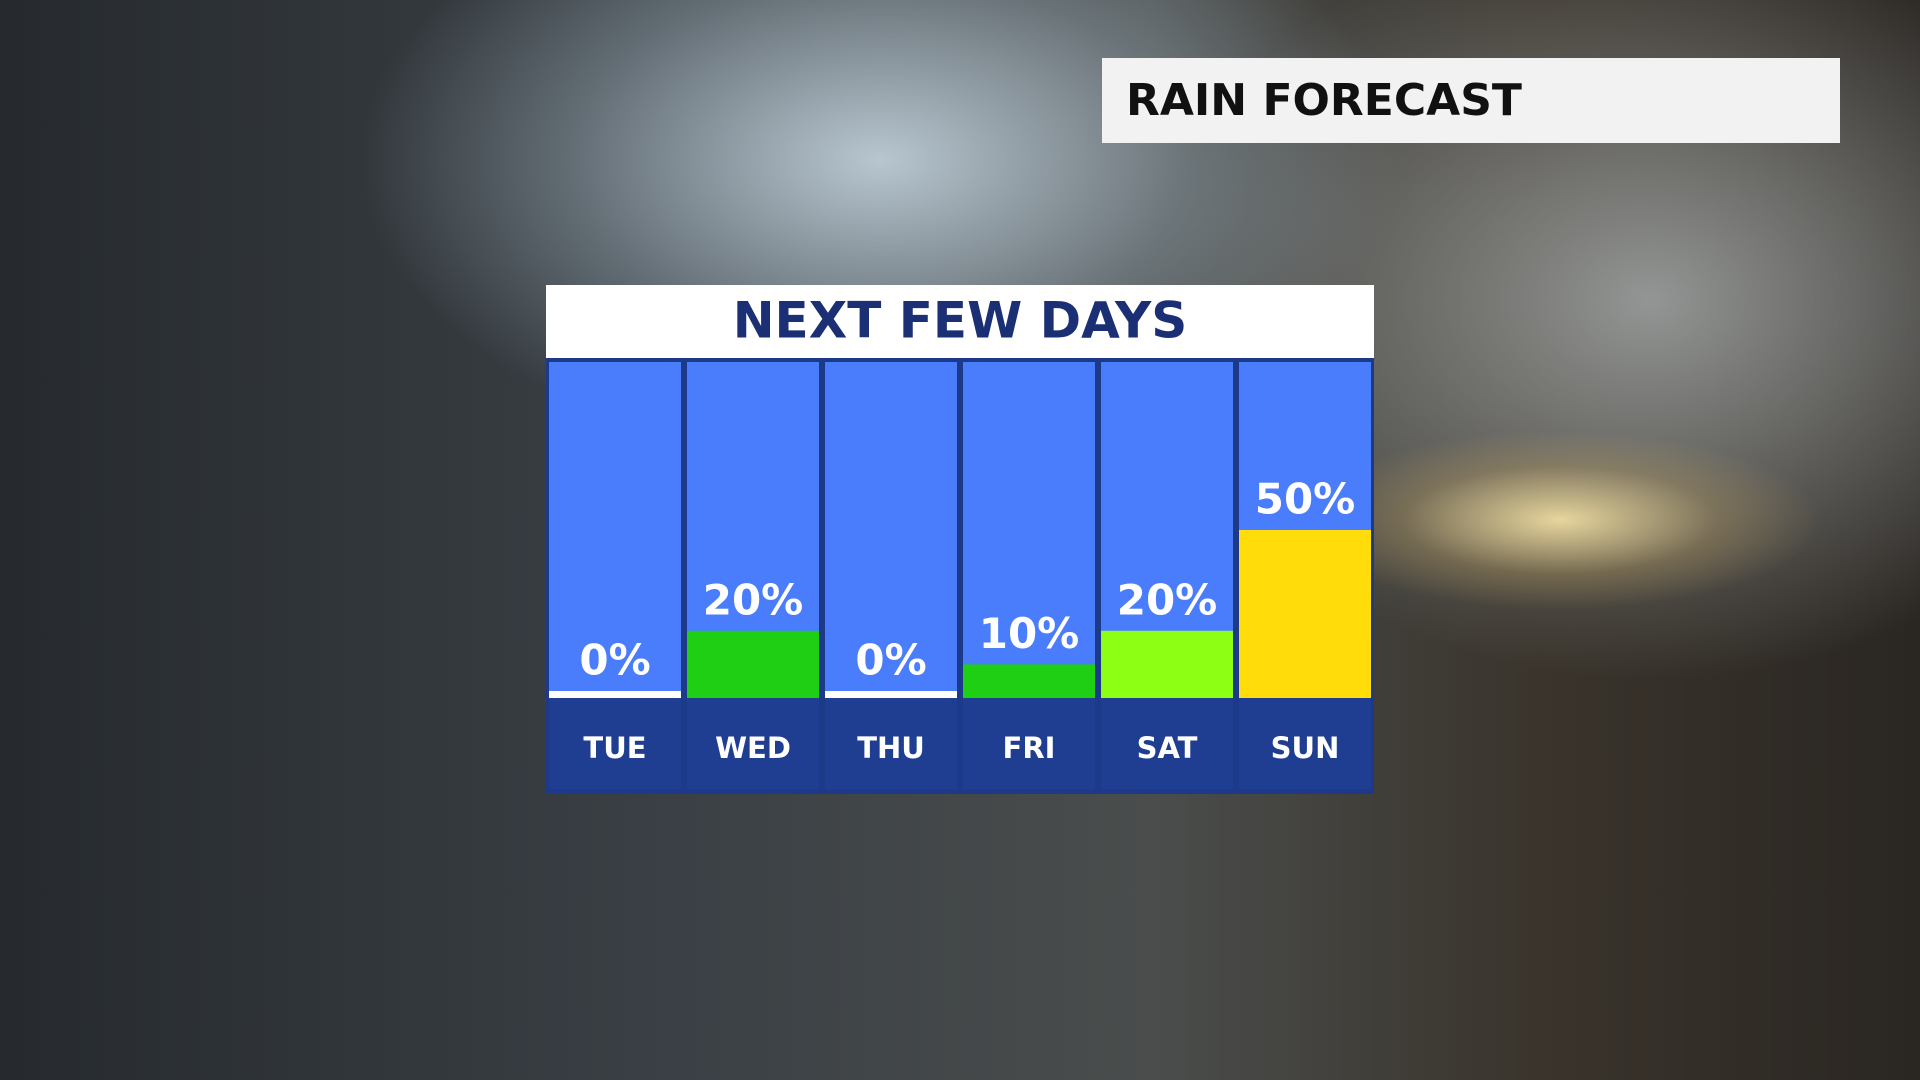 The height and width of the screenshot is (1080, 1920). Describe the element at coordinates (960, 321) in the screenshot. I see `chart-title: NEXT FEW DAYS` at that location.